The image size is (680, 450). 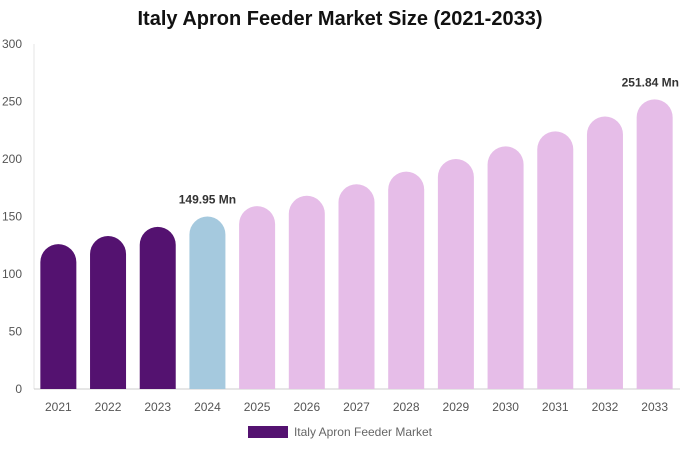 I want to click on x-tick-label: 2025, so click(x=257, y=407).